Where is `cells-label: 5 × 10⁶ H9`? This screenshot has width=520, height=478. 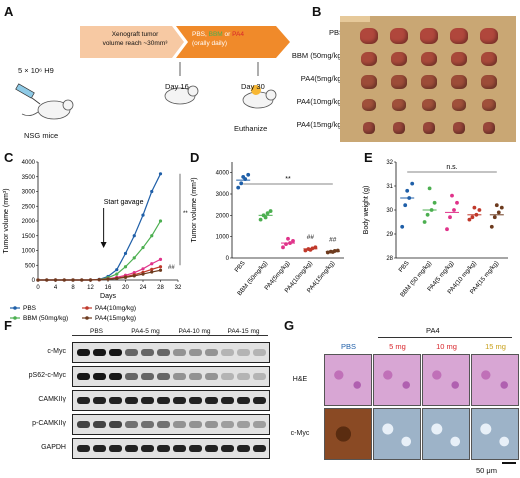 cells-label: 5 × 10⁶ H9 is located at coordinates (36, 70).